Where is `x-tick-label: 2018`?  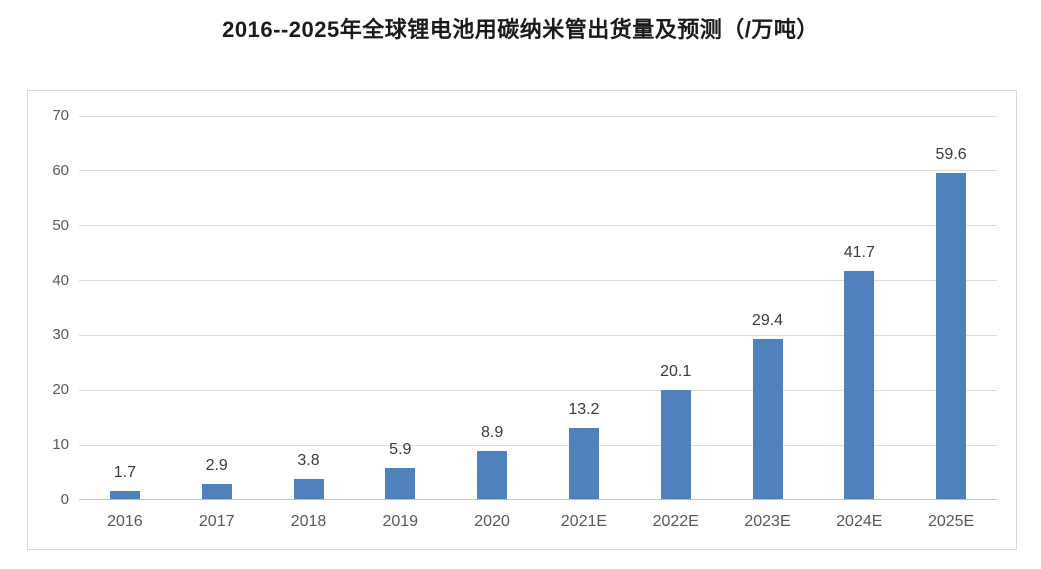
x-tick-label: 2018 is located at coordinates (308, 521).